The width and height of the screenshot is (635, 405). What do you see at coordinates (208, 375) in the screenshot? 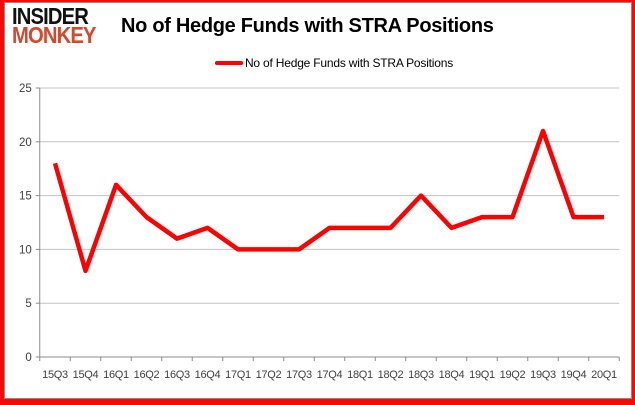
I see `x-axis-label: 16Q4` at bounding box center [208, 375].